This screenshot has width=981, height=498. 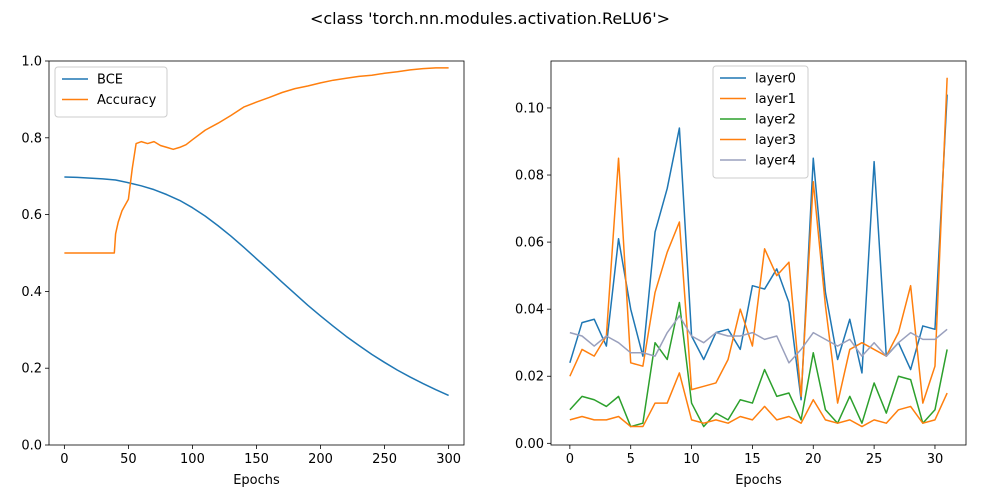 I want to click on legend-label-layer3: layer3, so click(x=775, y=140).